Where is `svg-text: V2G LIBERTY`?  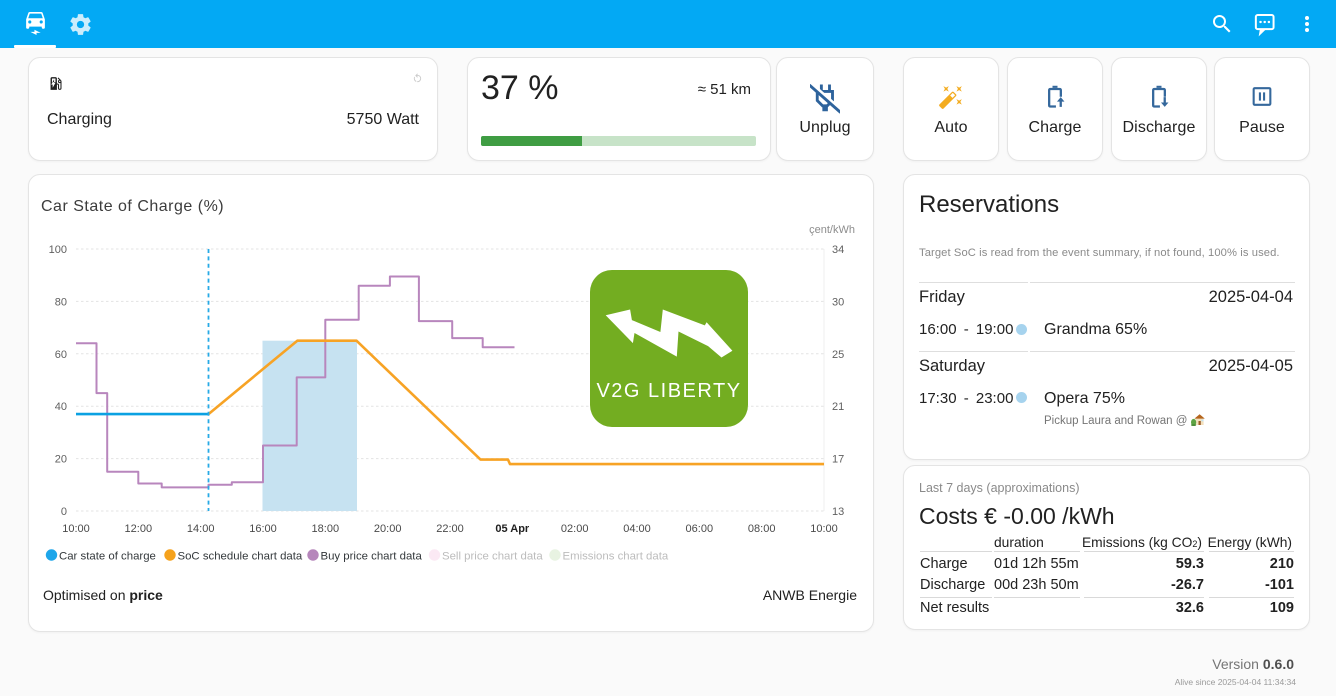 svg-text: V2G LIBERTY is located at coordinates (668, 391).